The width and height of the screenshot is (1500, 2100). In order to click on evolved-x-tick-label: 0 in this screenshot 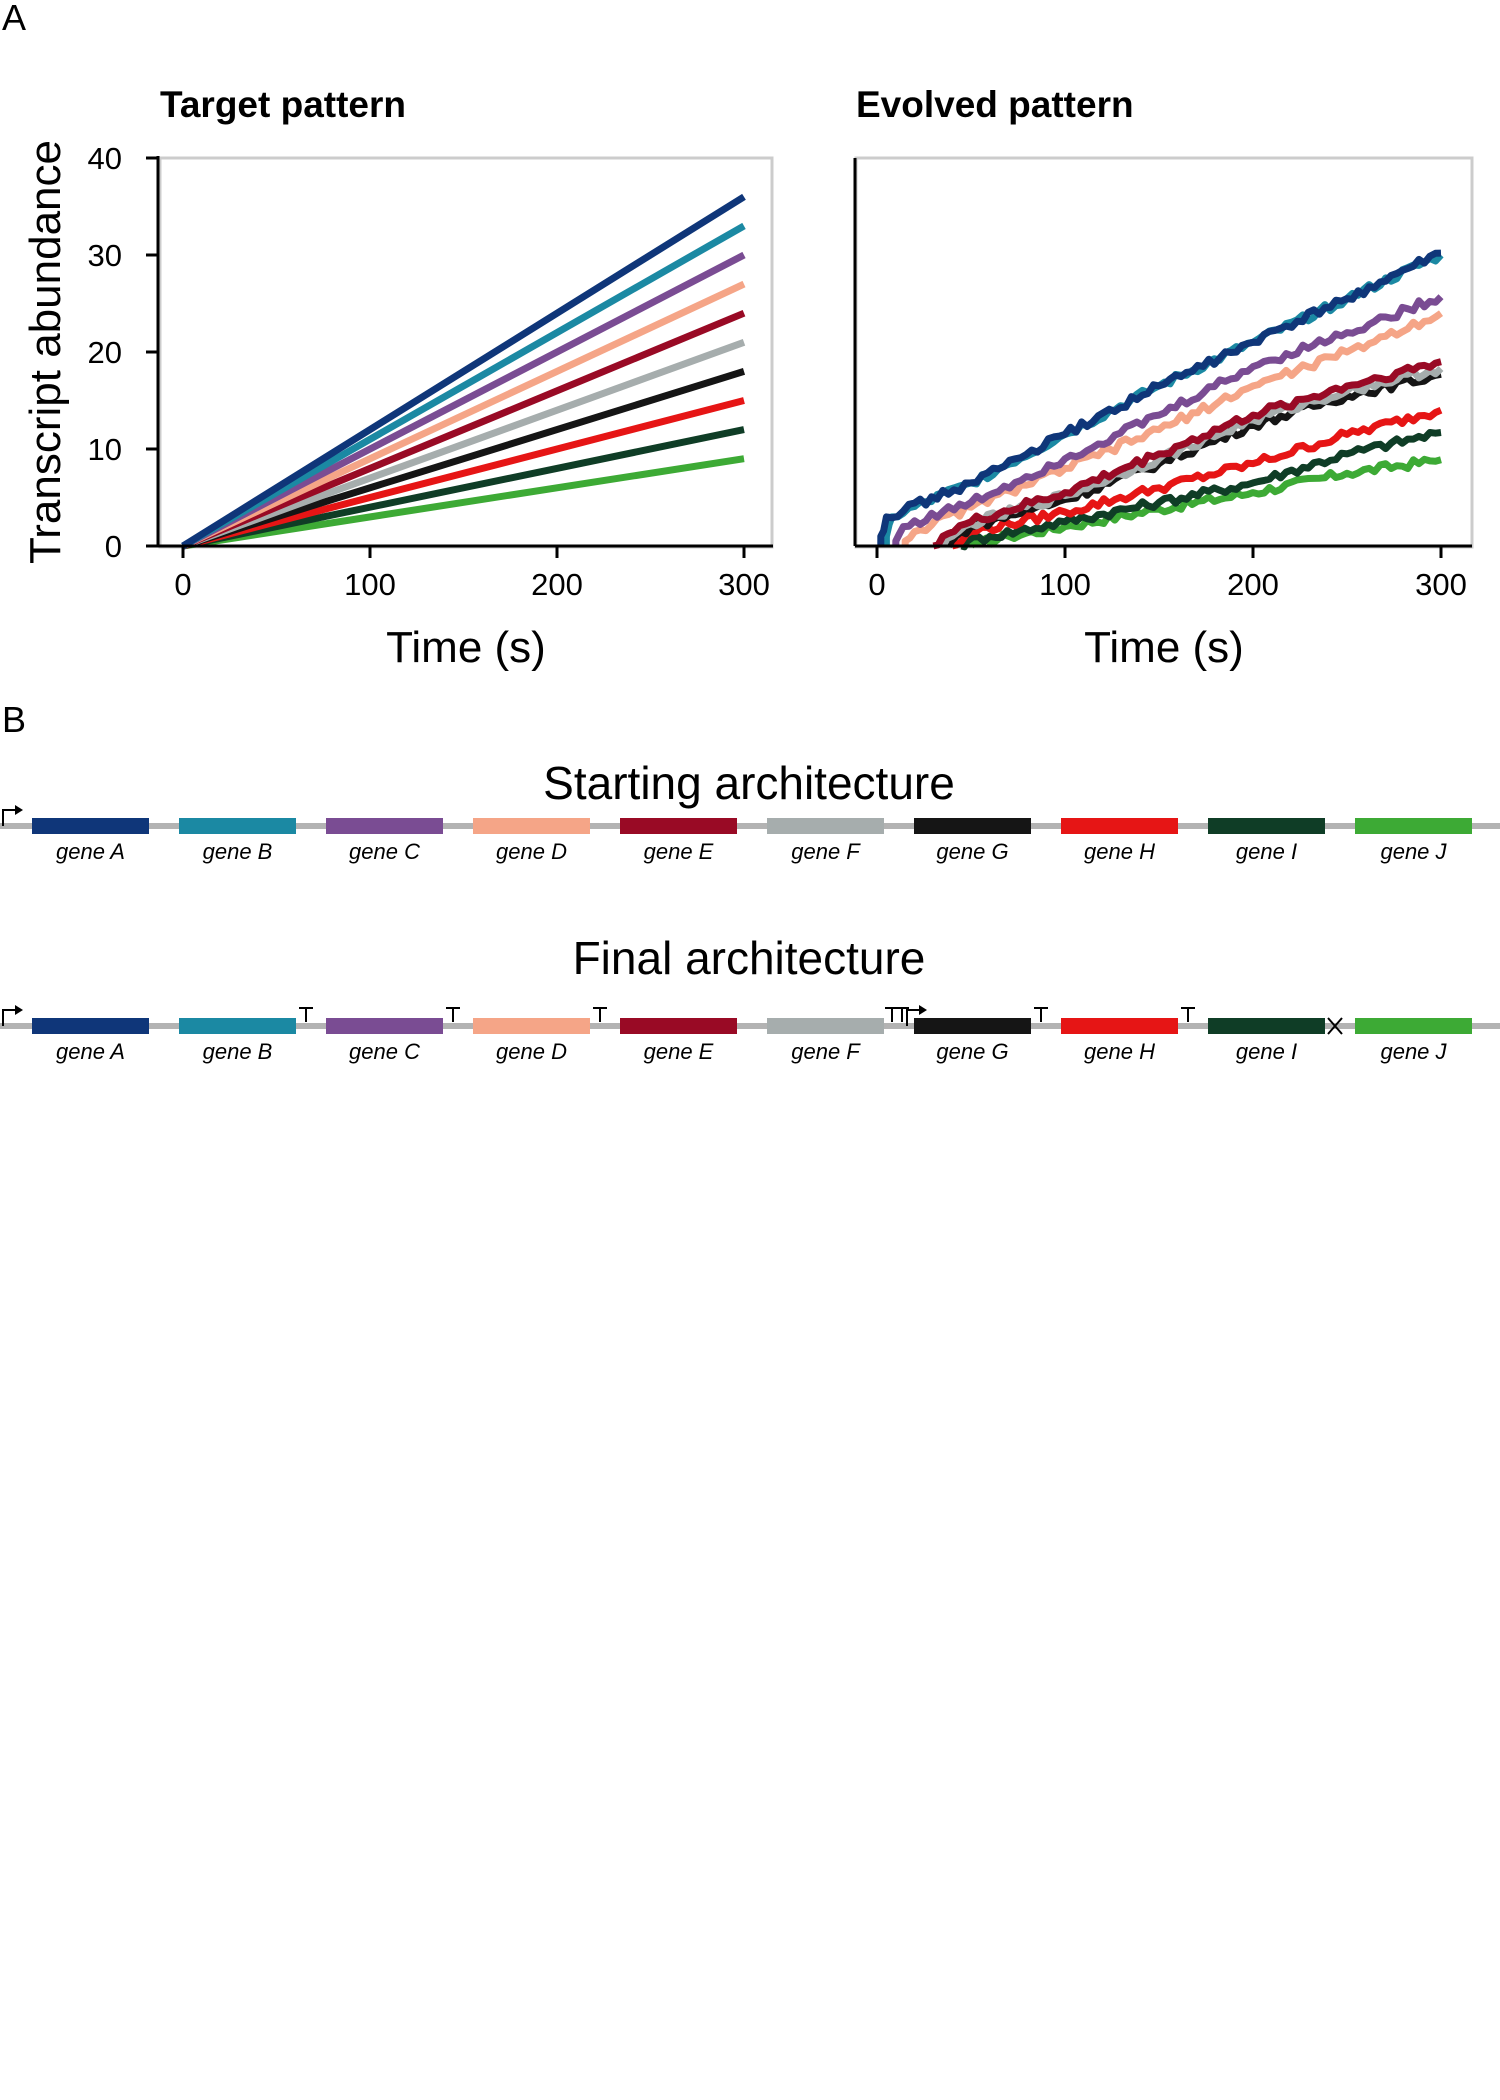, I will do `click(876, 584)`.